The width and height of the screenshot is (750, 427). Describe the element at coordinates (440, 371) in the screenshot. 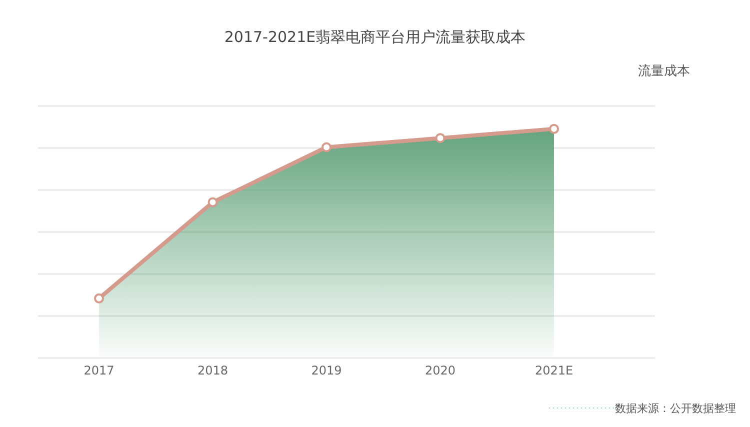

I see `x-tick-label: 2020` at that location.